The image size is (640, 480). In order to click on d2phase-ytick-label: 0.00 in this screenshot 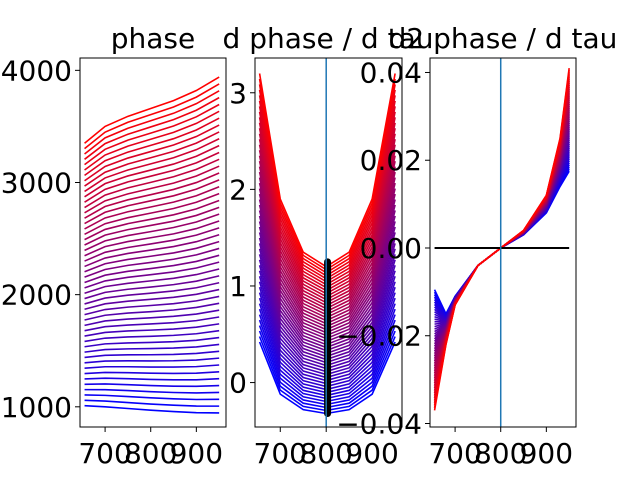, I will do `click(391, 248)`.